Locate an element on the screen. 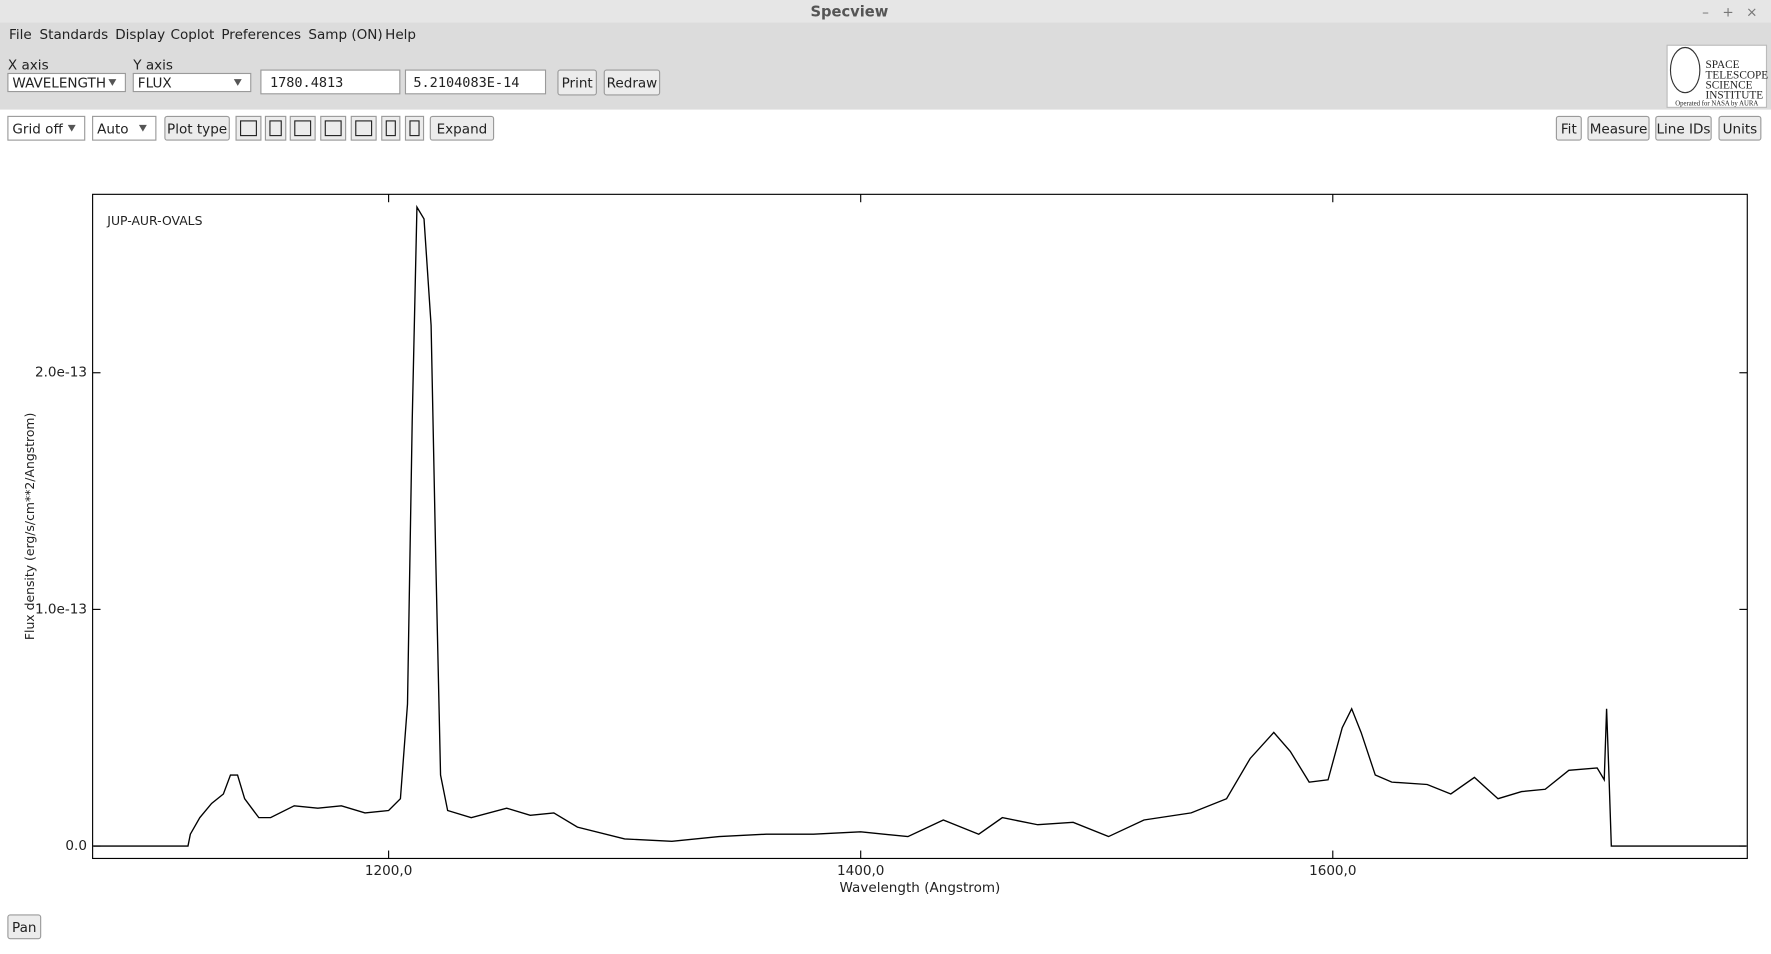 The image size is (1771, 954). window-control: + is located at coordinates (1727, 12).